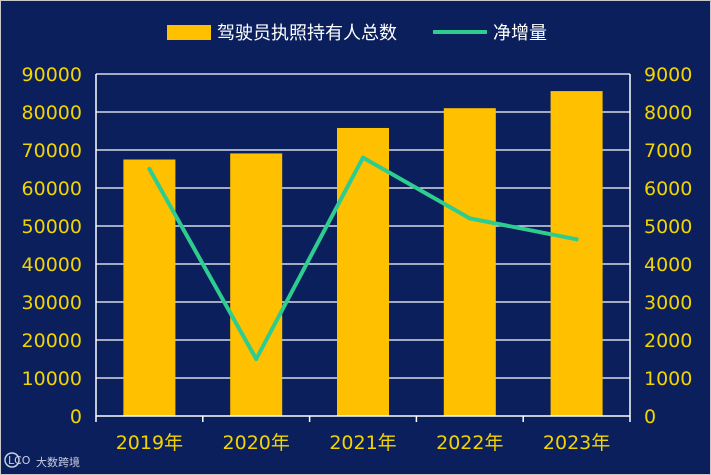  What do you see at coordinates (668, 151) in the screenshot?
I see `right-tick-label: 7000` at bounding box center [668, 151].